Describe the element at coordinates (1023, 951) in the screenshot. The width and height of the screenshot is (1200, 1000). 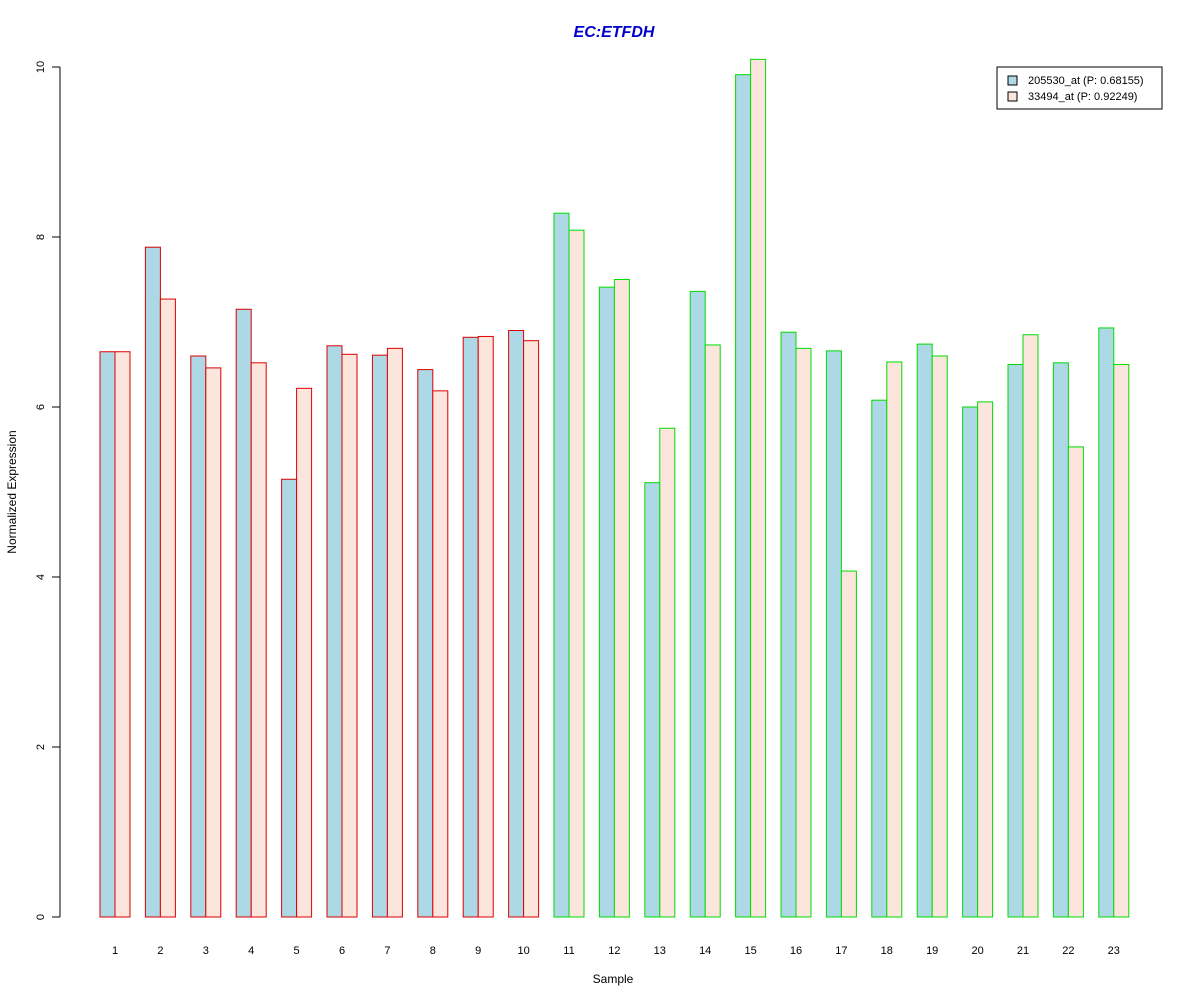
I see `x-tick-label: 21` at that location.